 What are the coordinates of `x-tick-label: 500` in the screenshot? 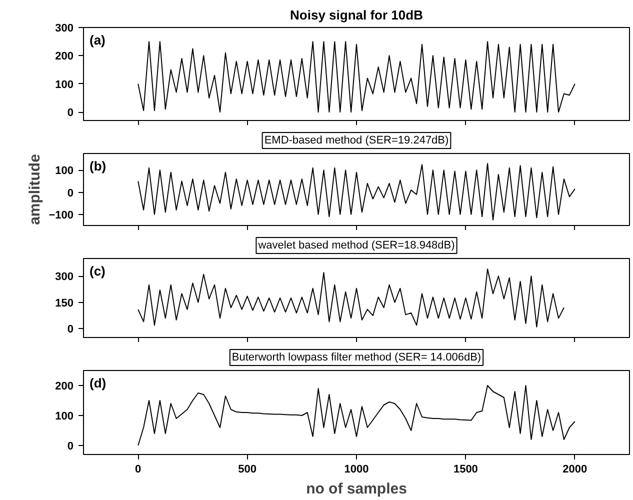 It's located at (247, 470).